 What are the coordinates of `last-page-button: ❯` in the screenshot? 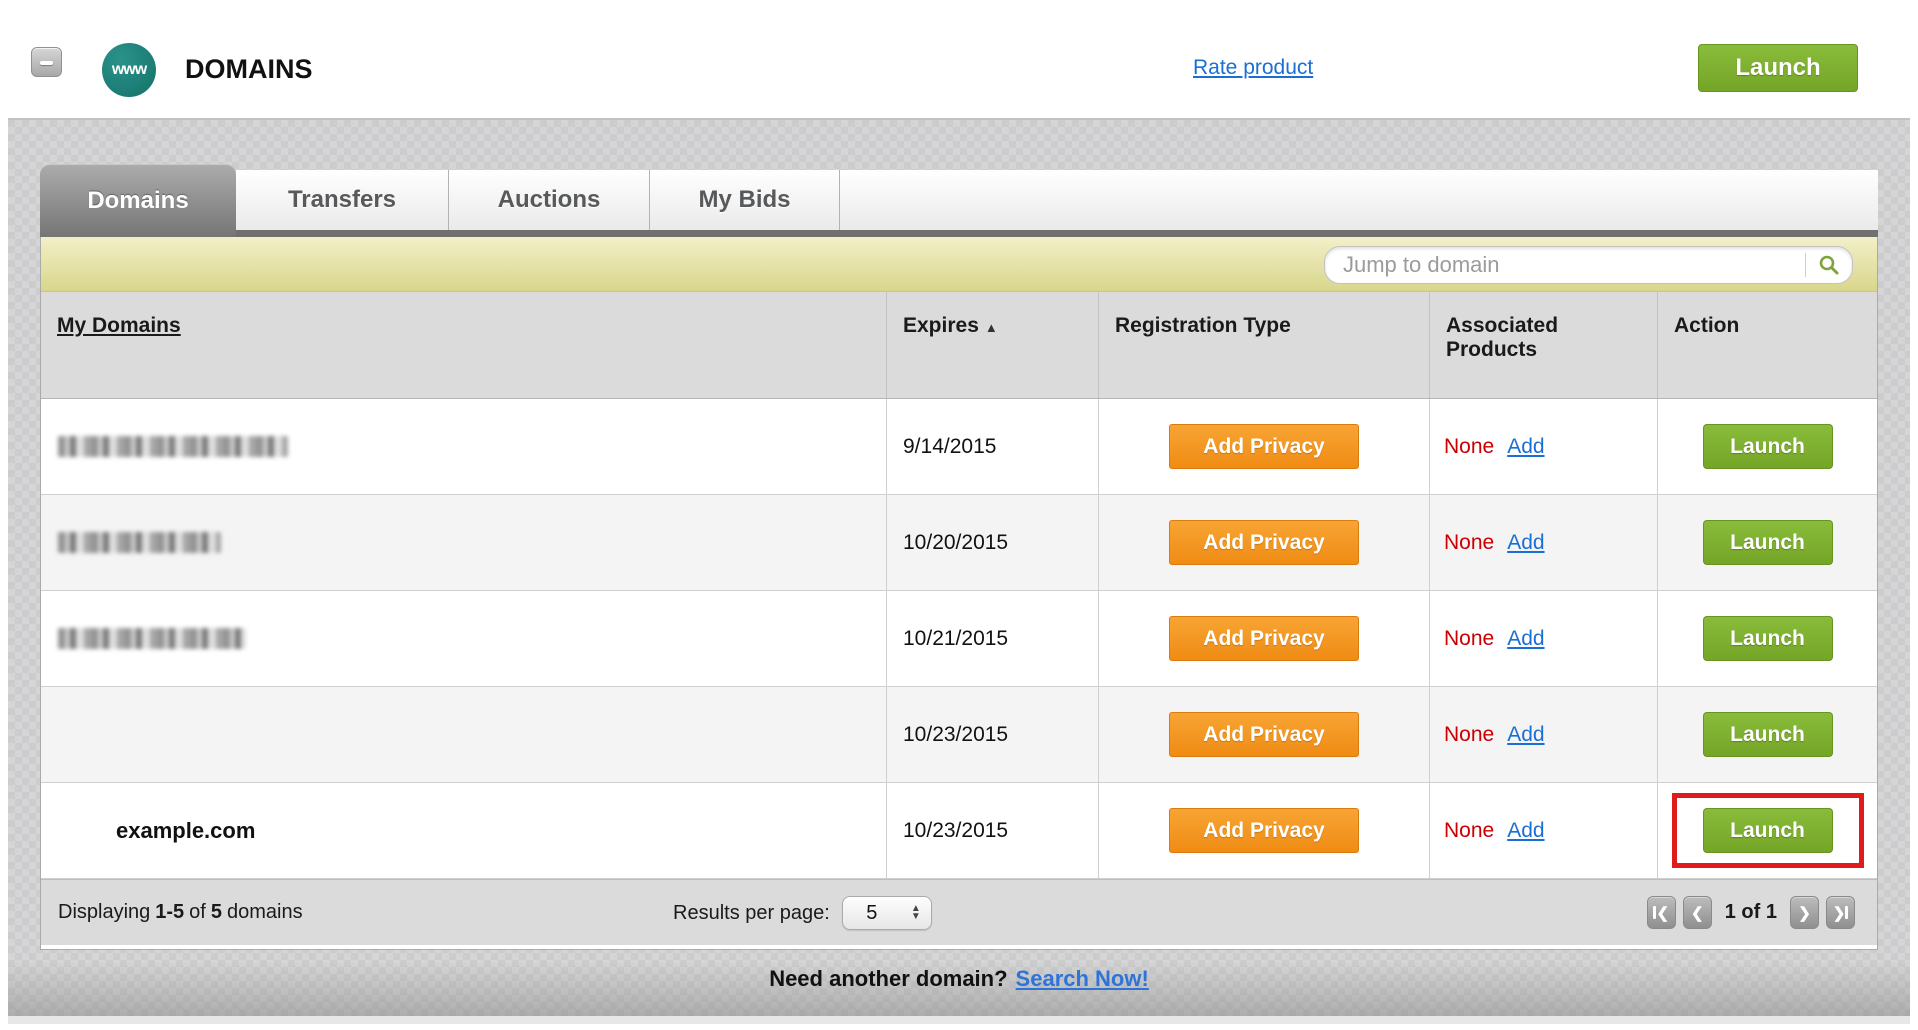 It's located at (1840, 912).